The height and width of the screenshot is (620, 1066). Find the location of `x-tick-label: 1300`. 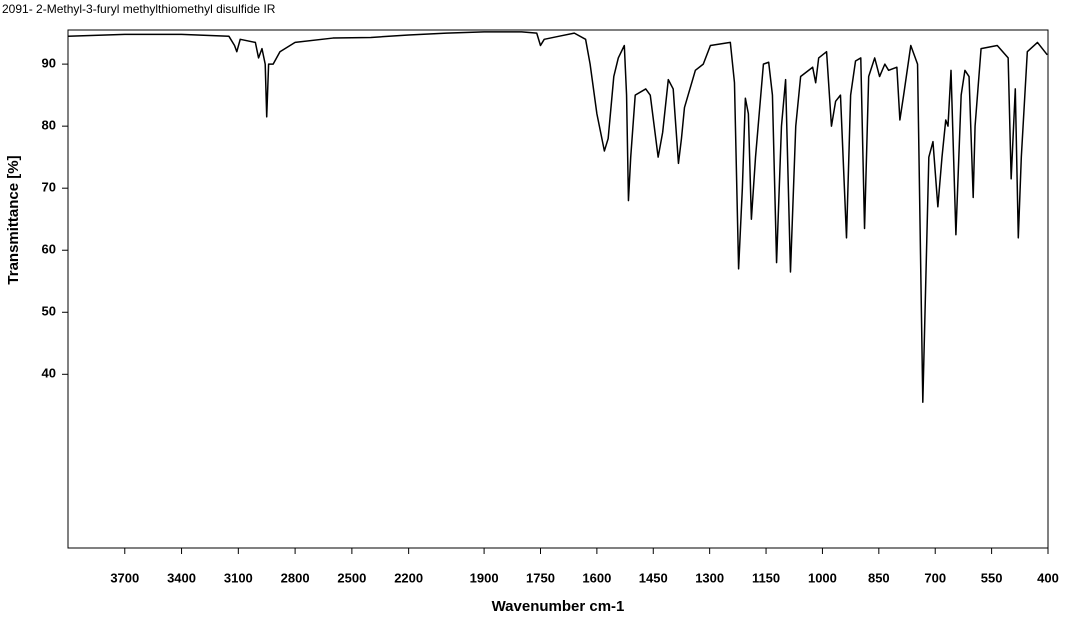

x-tick-label: 1300 is located at coordinates (709, 577).